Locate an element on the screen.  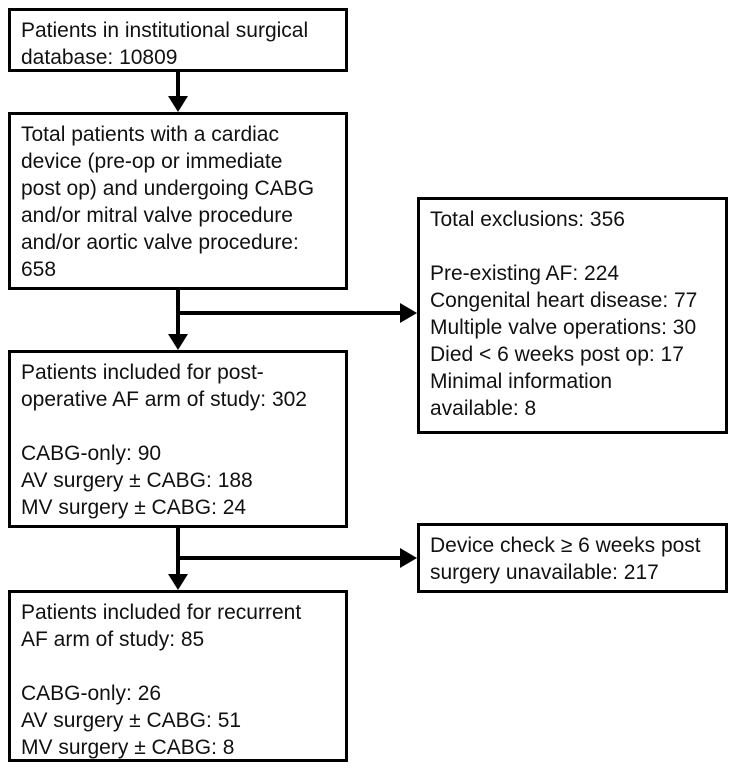
box-text-line: device (pre-op or immediate is located at coordinates (152, 161).